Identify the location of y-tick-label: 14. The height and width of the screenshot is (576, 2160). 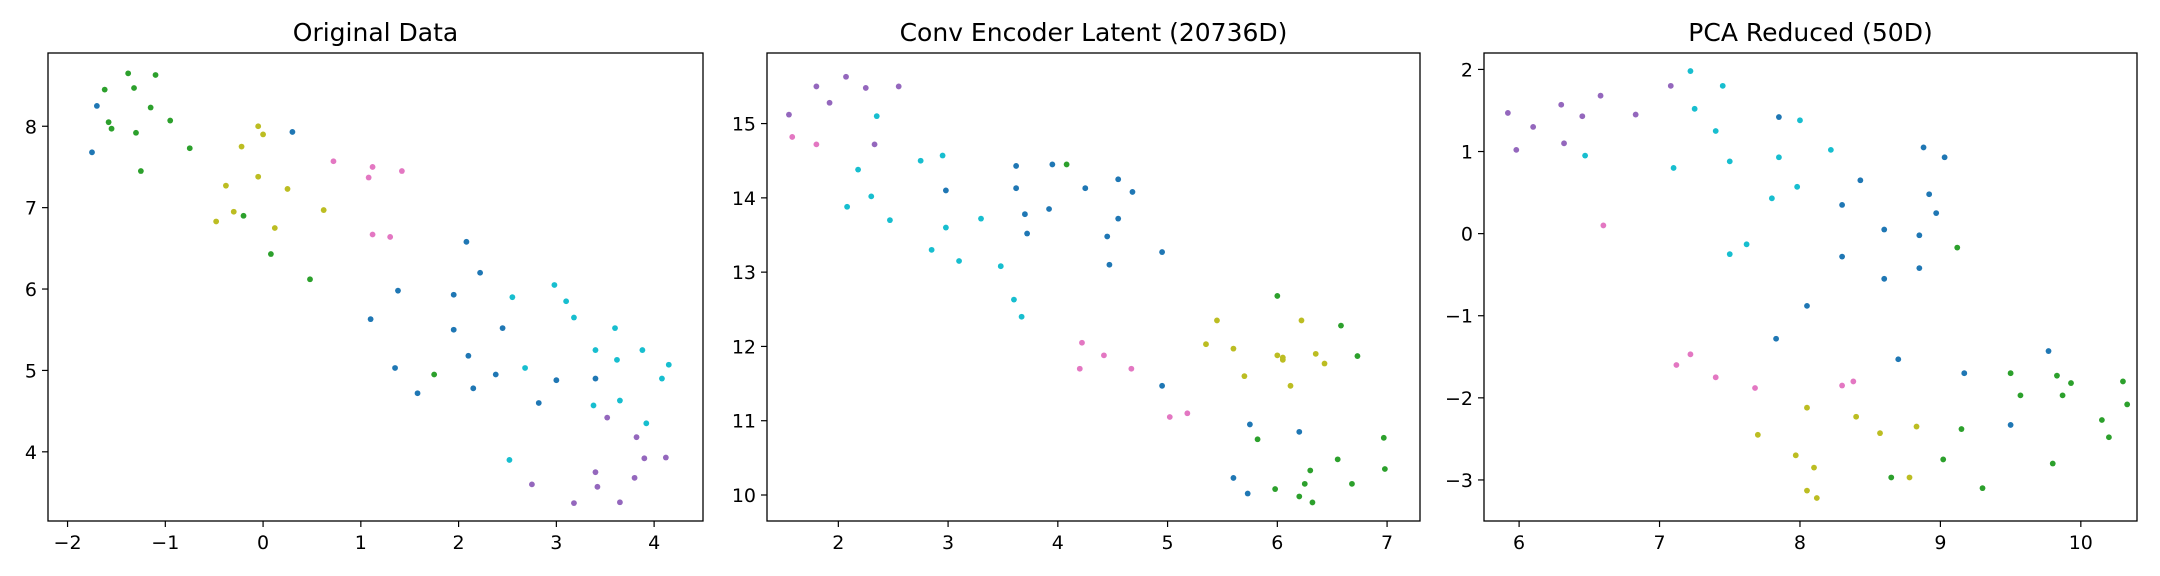
(744, 199).